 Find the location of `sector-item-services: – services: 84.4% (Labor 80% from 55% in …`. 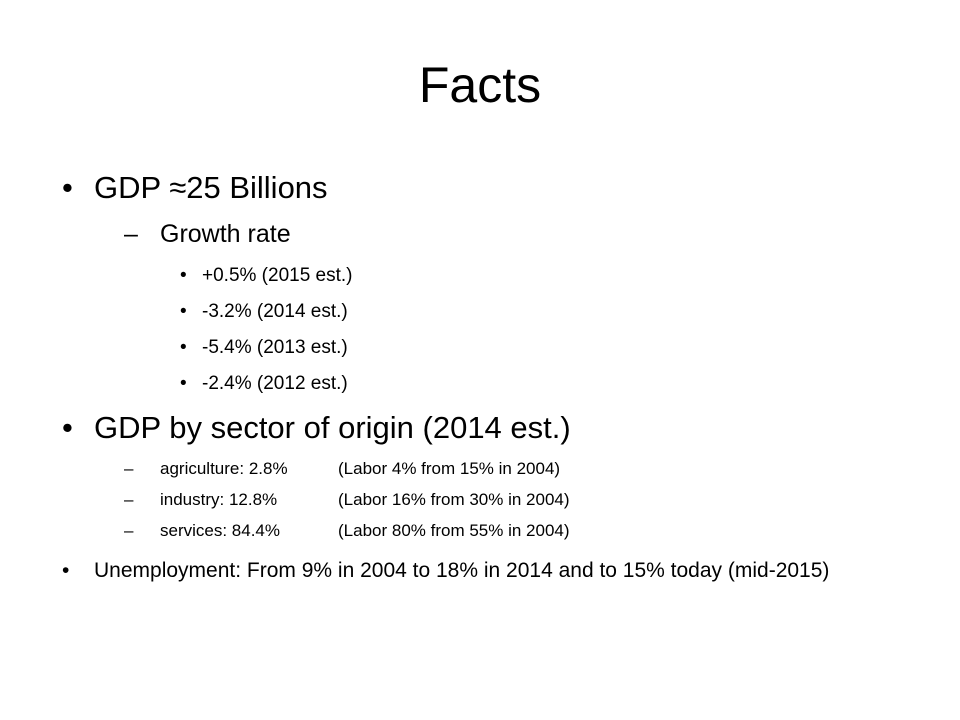

sector-item-services: – services: 84.4% (Labor 80% from 55% in … is located at coordinates (513, 531).